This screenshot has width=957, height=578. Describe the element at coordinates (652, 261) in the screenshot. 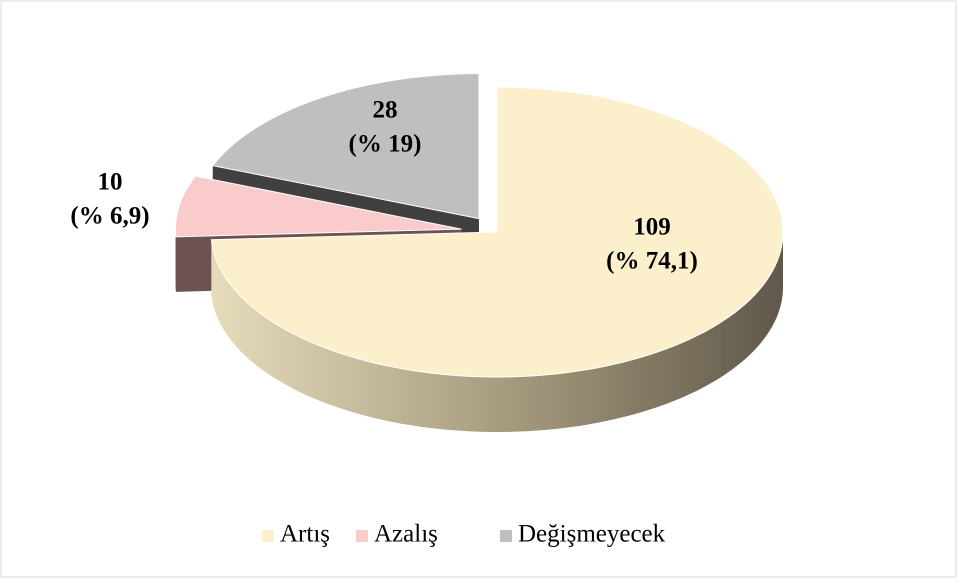

I see `percentage-label: (% 74,1)` at that location.